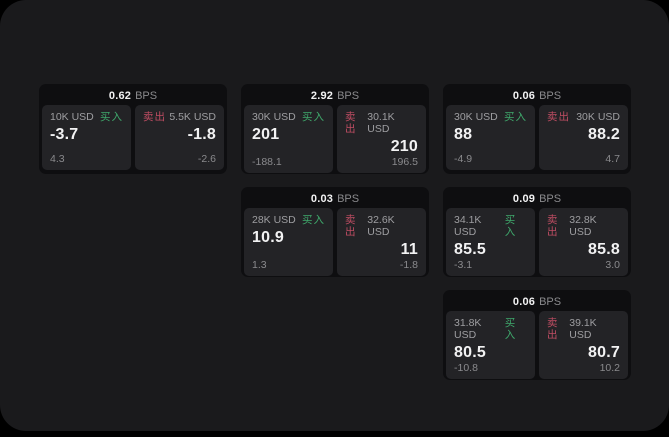  I want to click on buy-price: 88, so click(463, 134).